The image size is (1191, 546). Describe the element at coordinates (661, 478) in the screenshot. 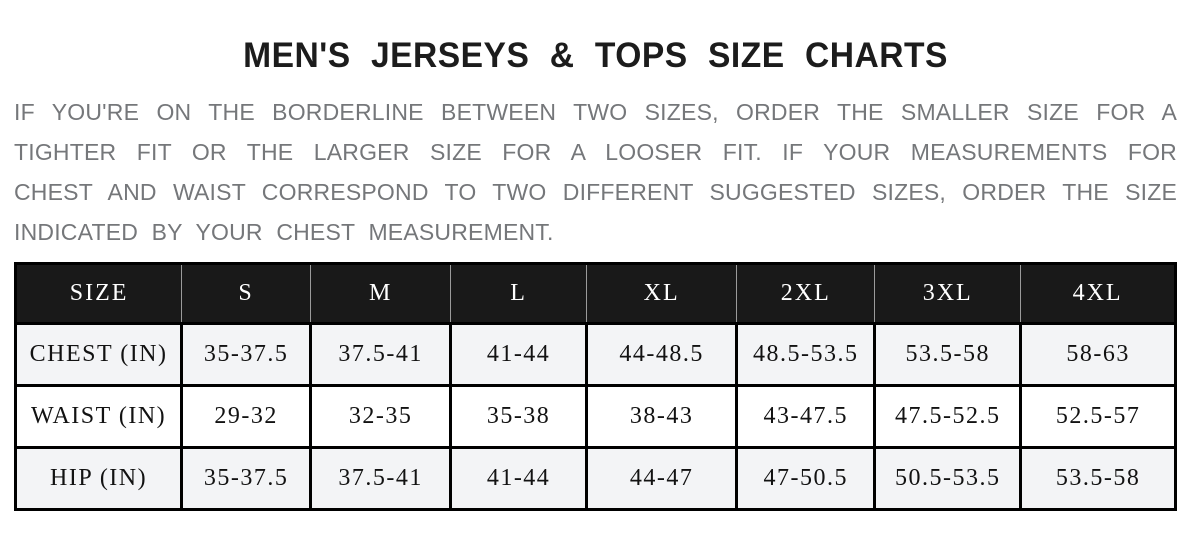

I see `hip-value-xl: 44-47` at that location.